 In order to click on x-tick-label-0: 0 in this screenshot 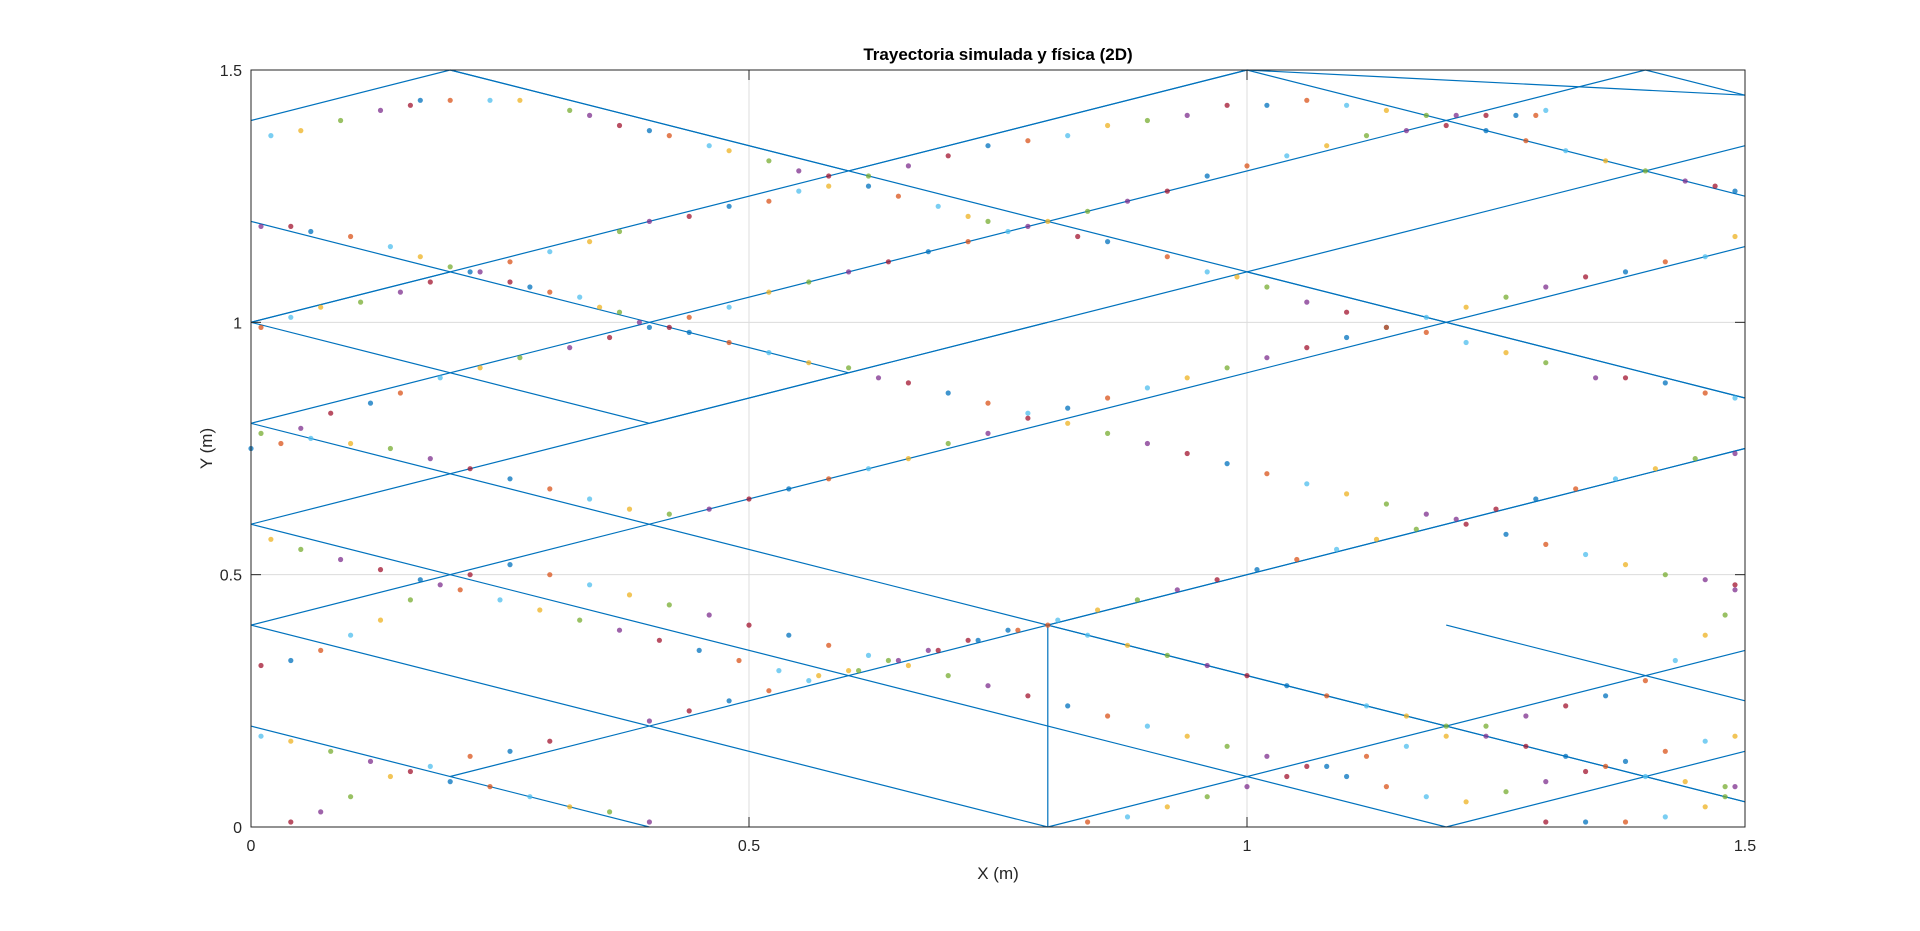, I will do `click(251, 846)`.